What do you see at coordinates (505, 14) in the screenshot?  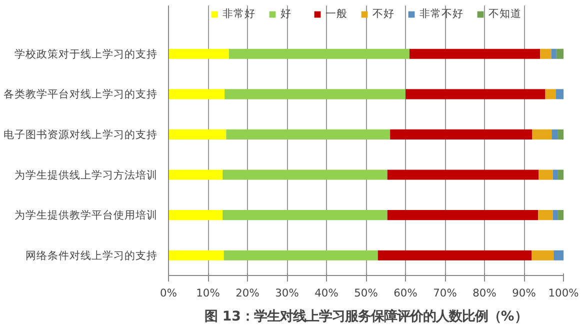 I see `legend-label: 不知道` at bounding box center [505, 14].